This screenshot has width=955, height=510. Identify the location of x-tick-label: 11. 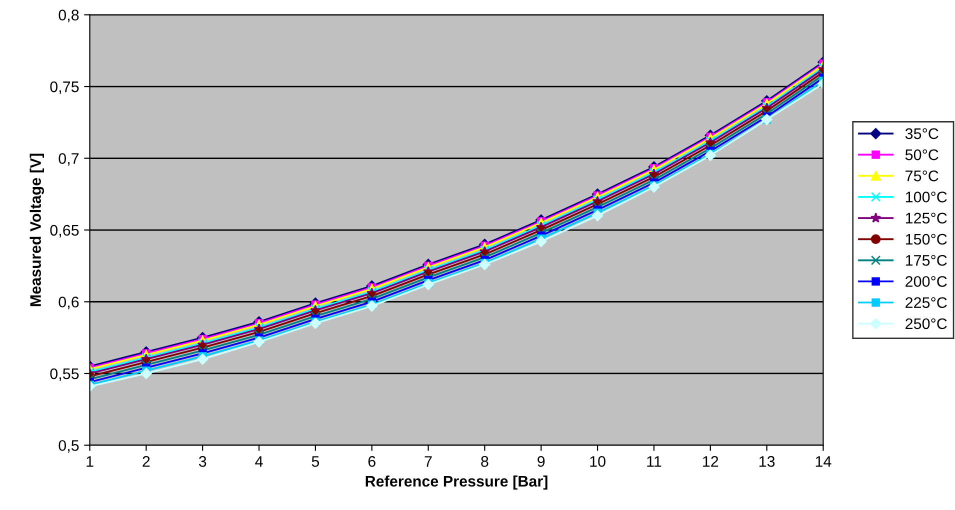
(654, 461).